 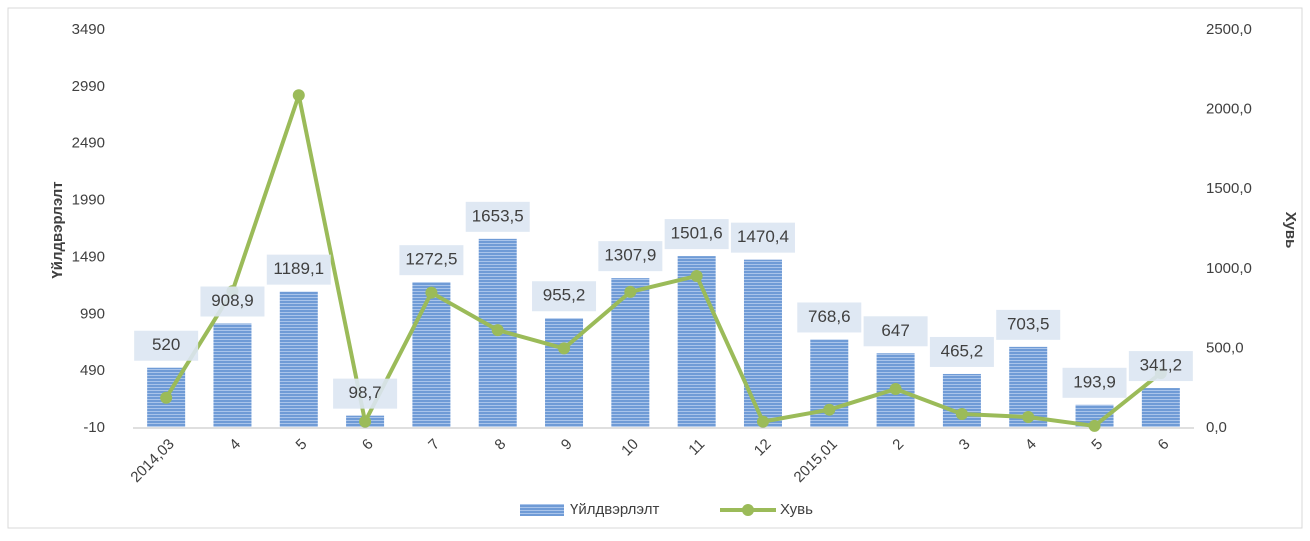 I want to click on data-label: 465,2, so click(x=962, y=350).